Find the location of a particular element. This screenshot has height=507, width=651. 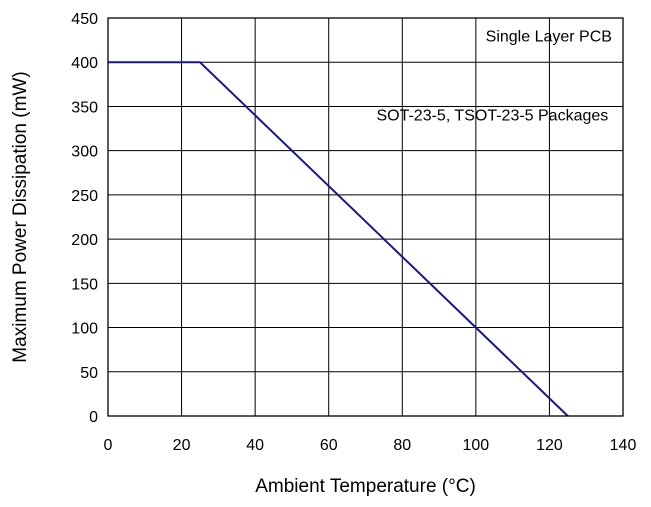

x-tick-labels: 0 20 40 60 80 100 120 140 is located at coordinates (370, 445).